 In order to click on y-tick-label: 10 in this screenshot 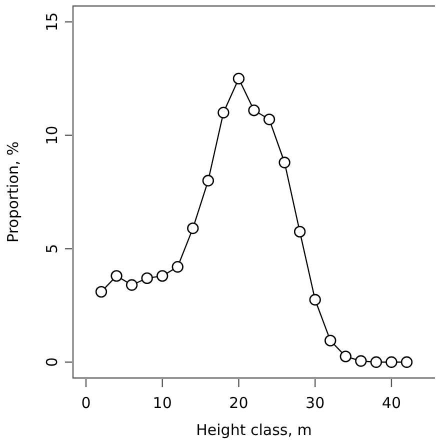, I will do `click(52, 135)`.